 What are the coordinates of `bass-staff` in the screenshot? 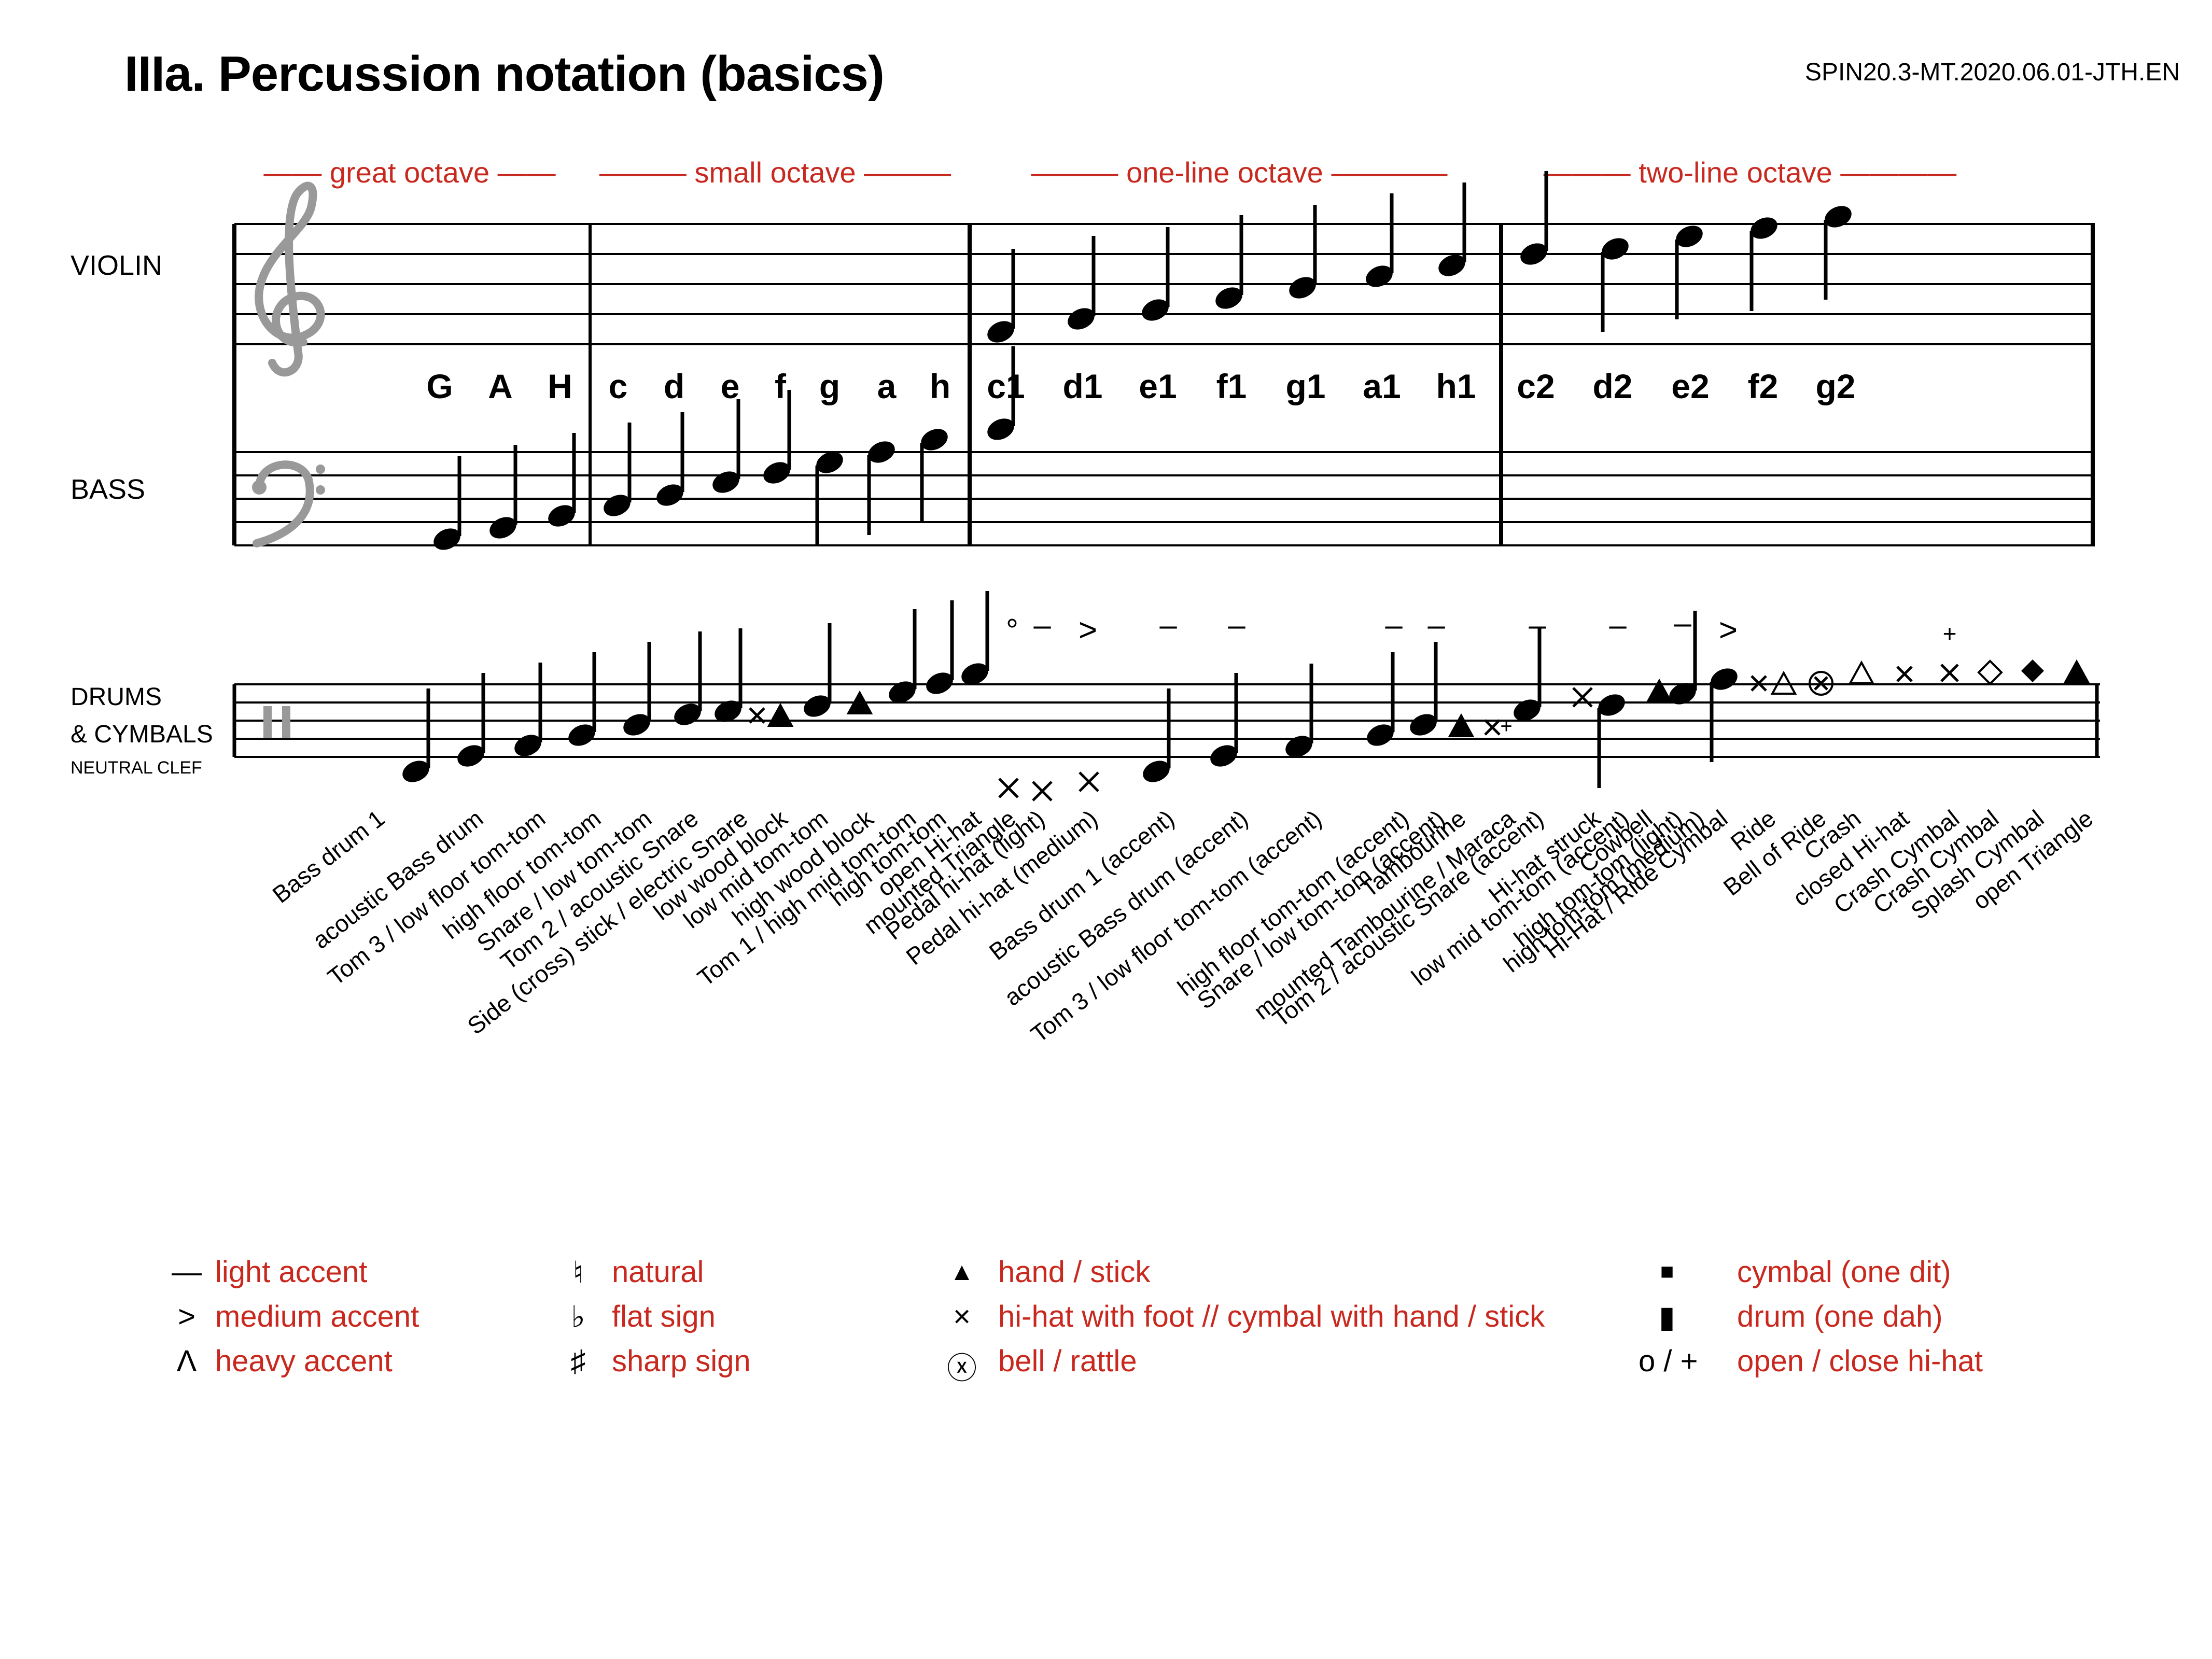 It's located at (1164, 498).